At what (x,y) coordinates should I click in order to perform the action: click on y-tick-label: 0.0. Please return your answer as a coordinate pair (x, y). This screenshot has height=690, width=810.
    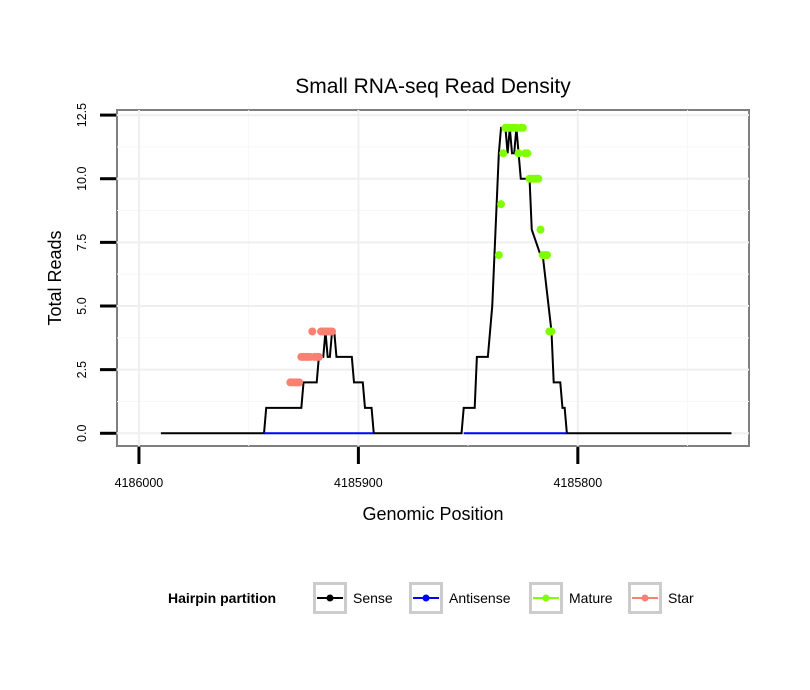
    Looking at the image, I should click on (82, 433).